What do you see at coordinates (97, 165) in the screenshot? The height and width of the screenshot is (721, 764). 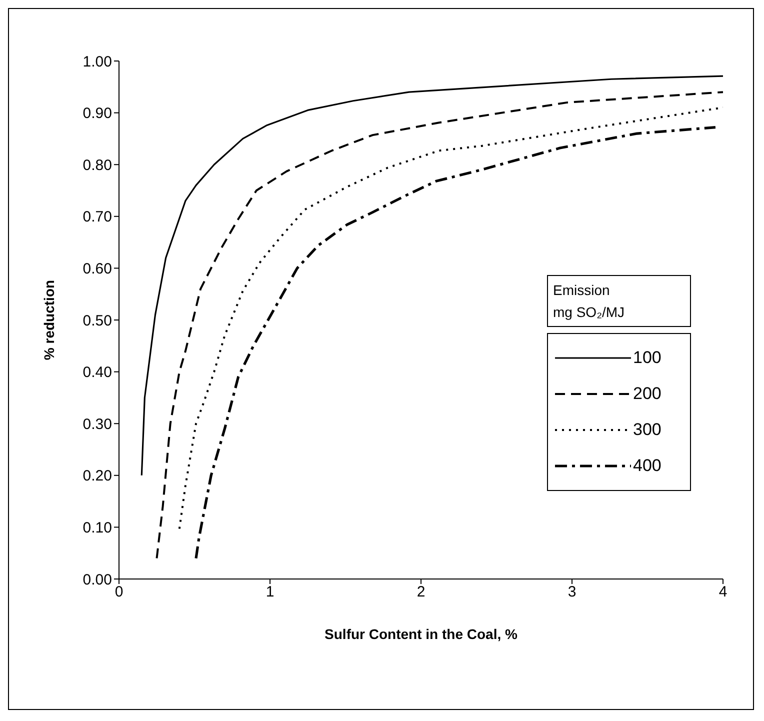 I see `y-tick-label: 0.80` at bounding box center [97, 165].